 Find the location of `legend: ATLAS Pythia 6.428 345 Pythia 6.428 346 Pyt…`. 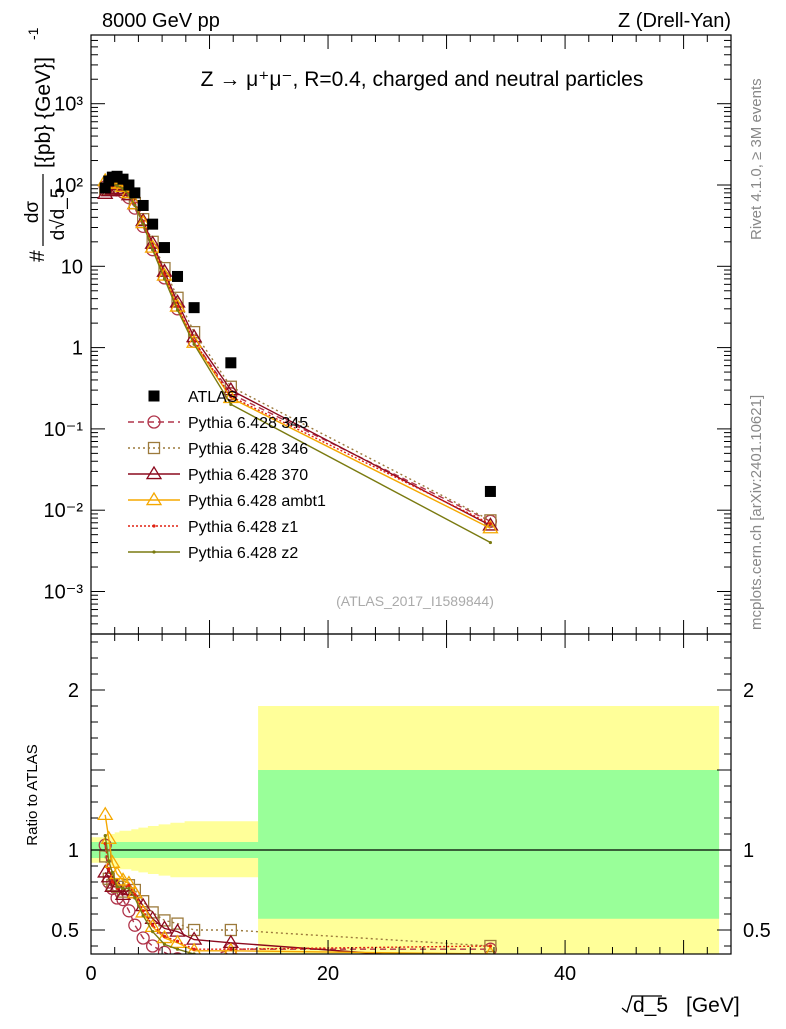

legend: ATLAS Pythia 6.428 345 Pythia 6.428 346 Pyt… is located at coordinates (227, 475).